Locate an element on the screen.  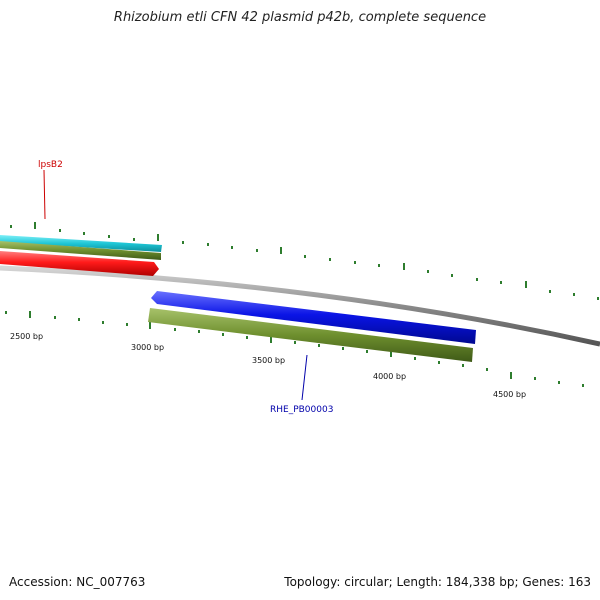
tick-labels: 2500 bp 3000 bp 3500 bp 4000 bp 4500 bp is located at coordinates (268, 365).